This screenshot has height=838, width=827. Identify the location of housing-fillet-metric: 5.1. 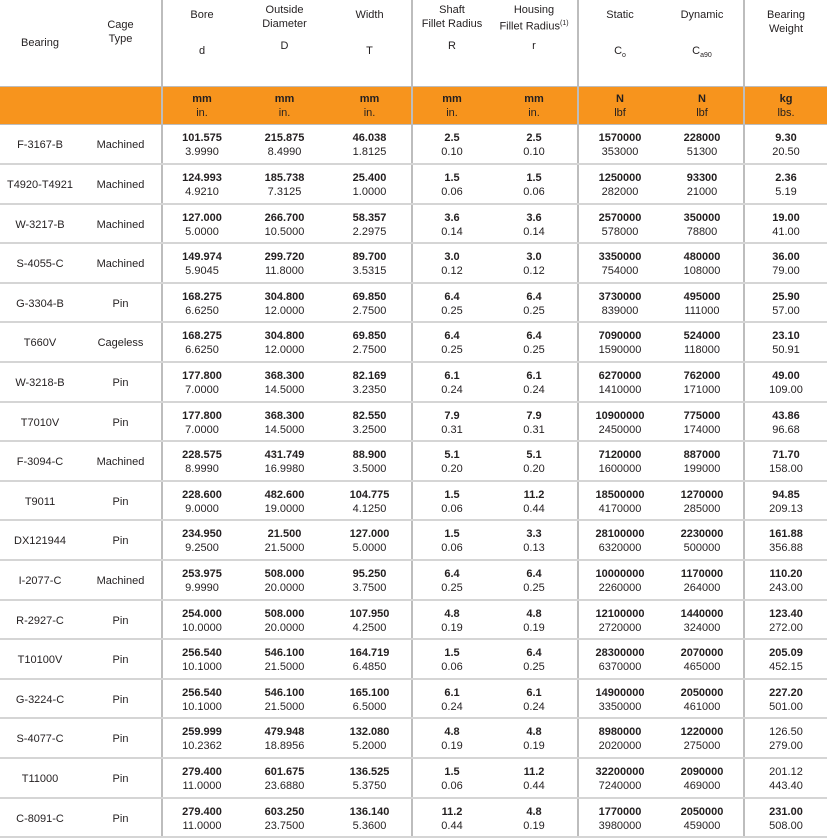
(534, 455).